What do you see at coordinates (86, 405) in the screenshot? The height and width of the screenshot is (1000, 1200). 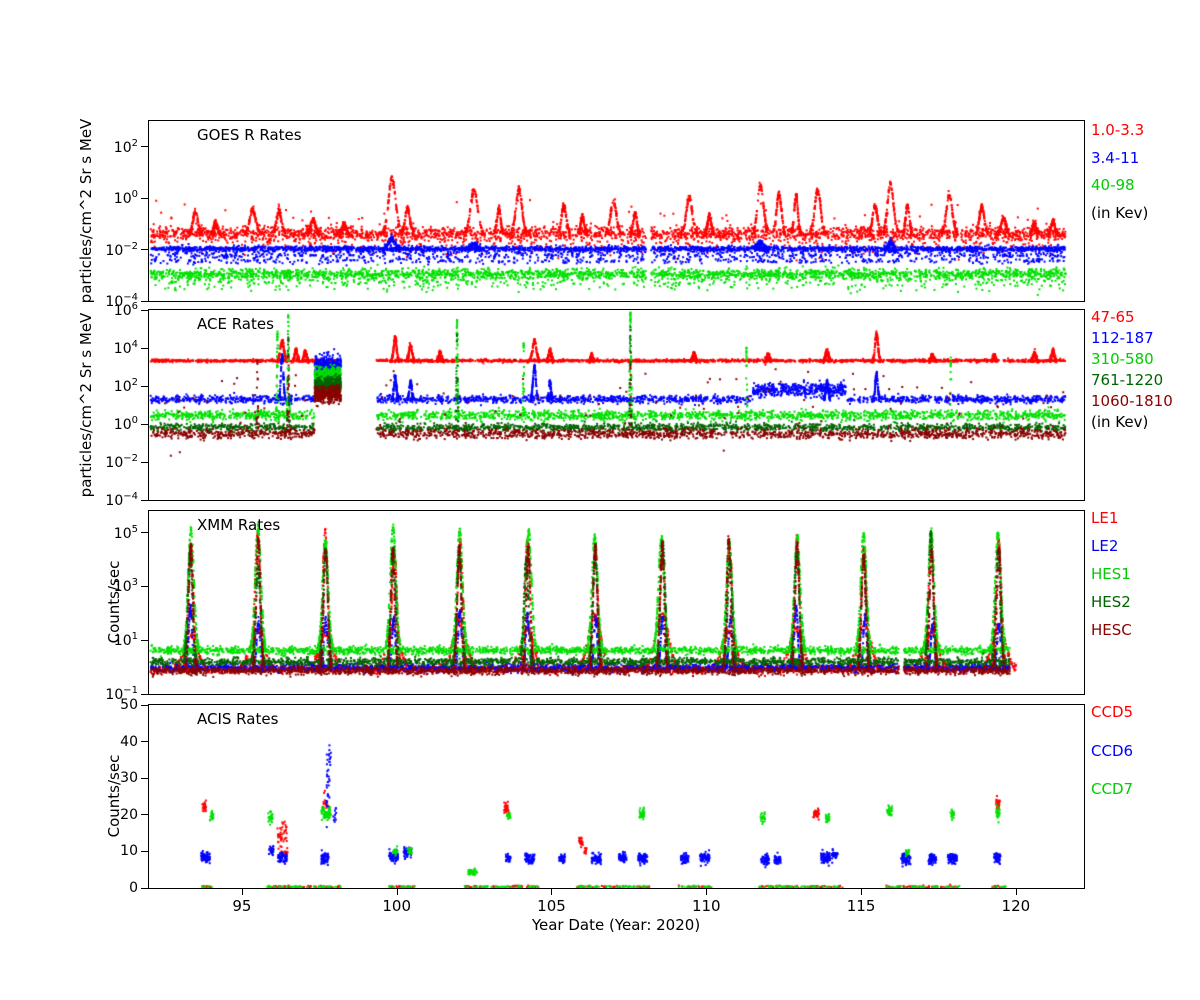 I see `ace-y-axis-label: particles/cm^2 Sr s MeV` at bounding box center [86, 405].